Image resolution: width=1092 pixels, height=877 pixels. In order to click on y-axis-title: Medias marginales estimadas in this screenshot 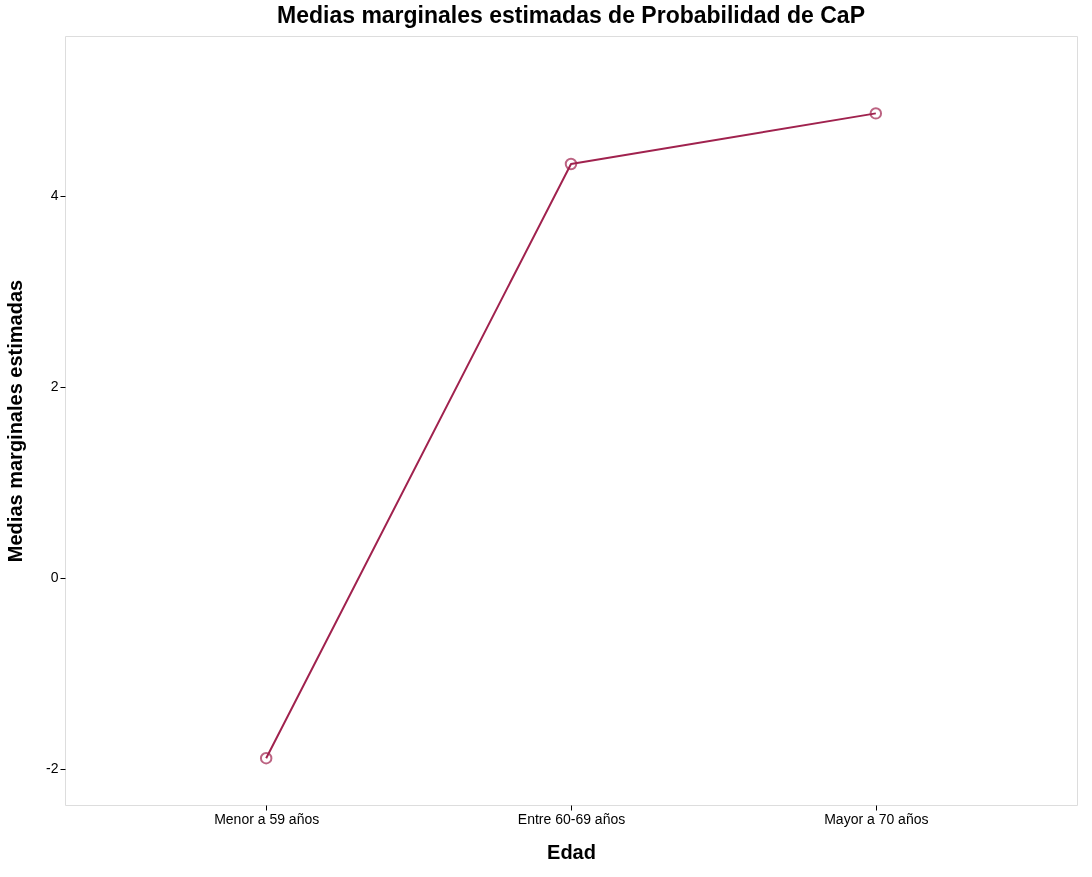, I will do `click(15, 421)`.